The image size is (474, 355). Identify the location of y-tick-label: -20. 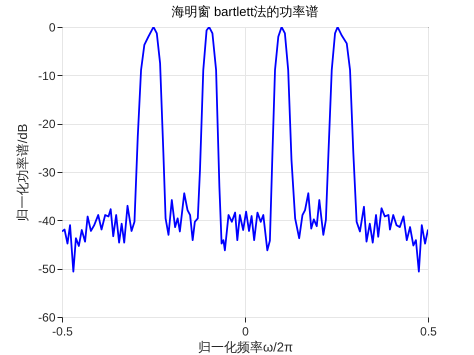
(47, 124).